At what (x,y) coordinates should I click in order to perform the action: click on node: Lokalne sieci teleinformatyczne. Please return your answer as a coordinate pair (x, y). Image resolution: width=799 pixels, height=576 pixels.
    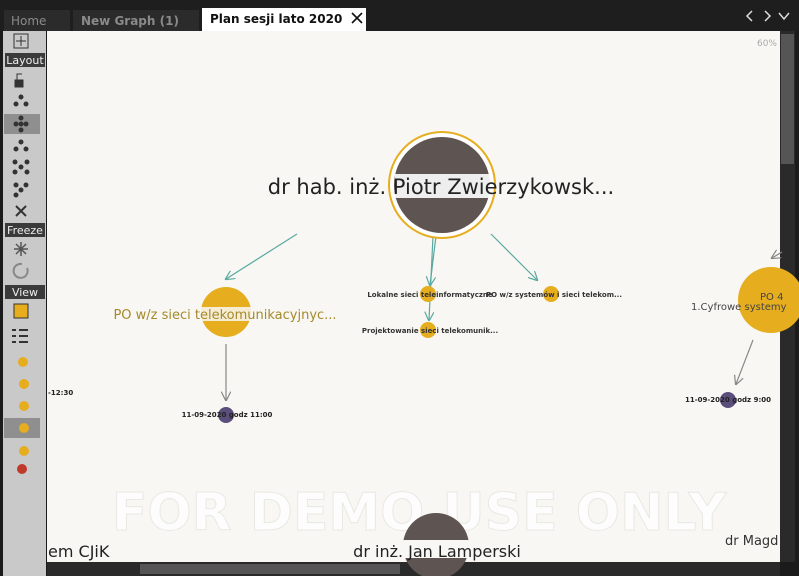
    Looking at the image, I should click on (430, 294).